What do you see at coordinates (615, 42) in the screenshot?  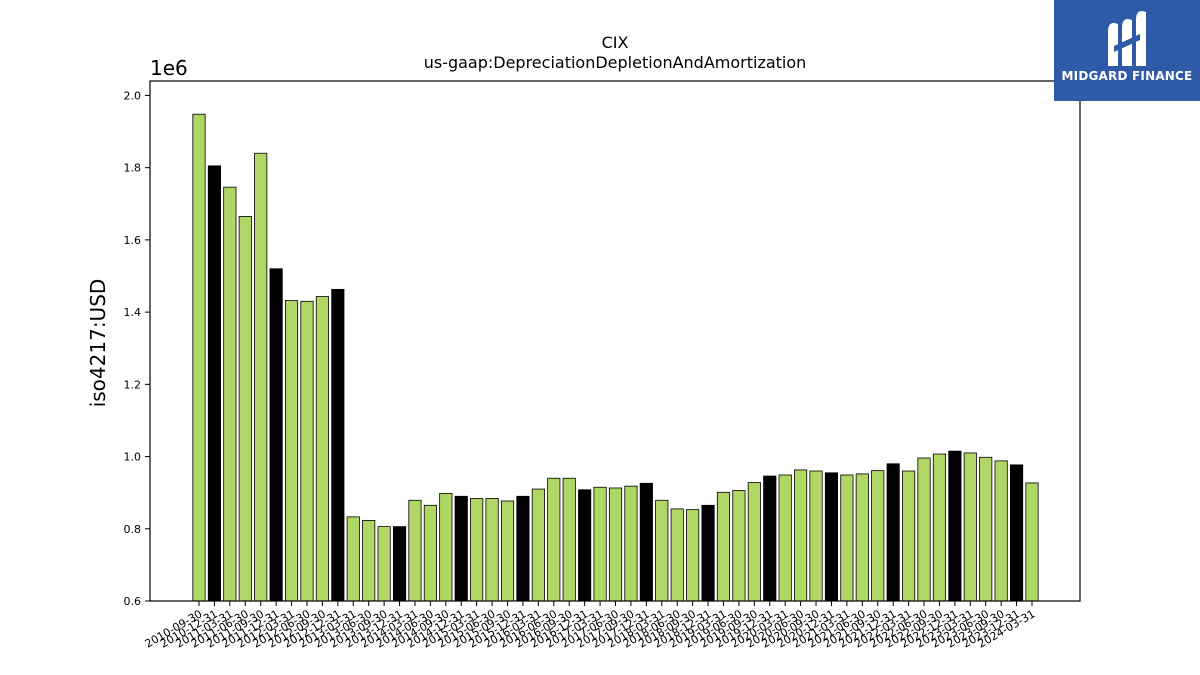 I see `chart-title: CIX` at bounding box center [615, 42].